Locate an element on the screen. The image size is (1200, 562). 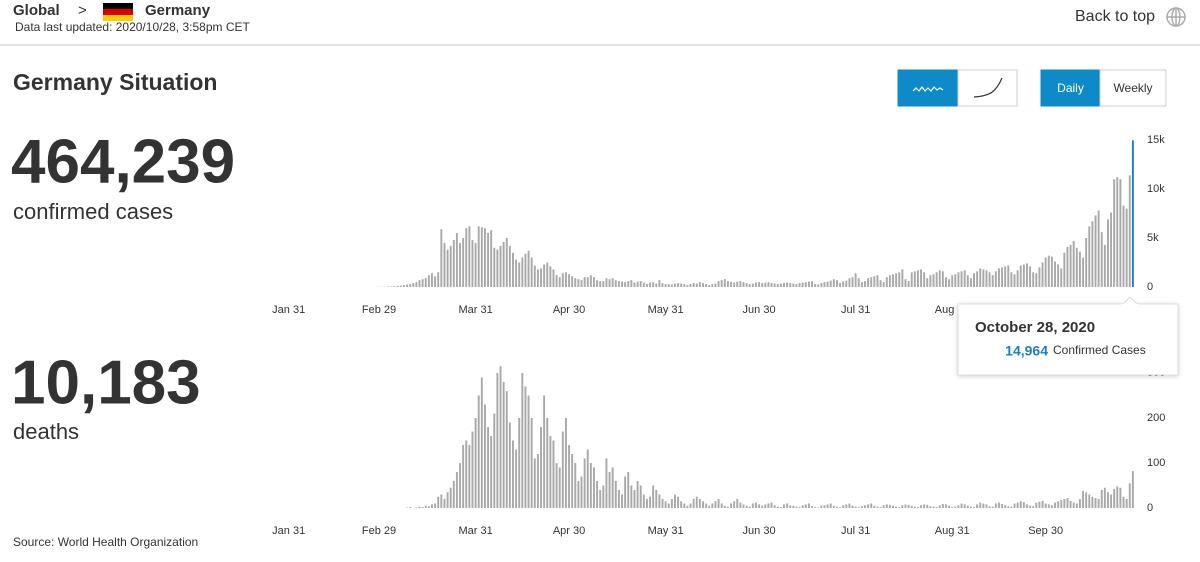
daily-button is located at coordinates (1070, 88).